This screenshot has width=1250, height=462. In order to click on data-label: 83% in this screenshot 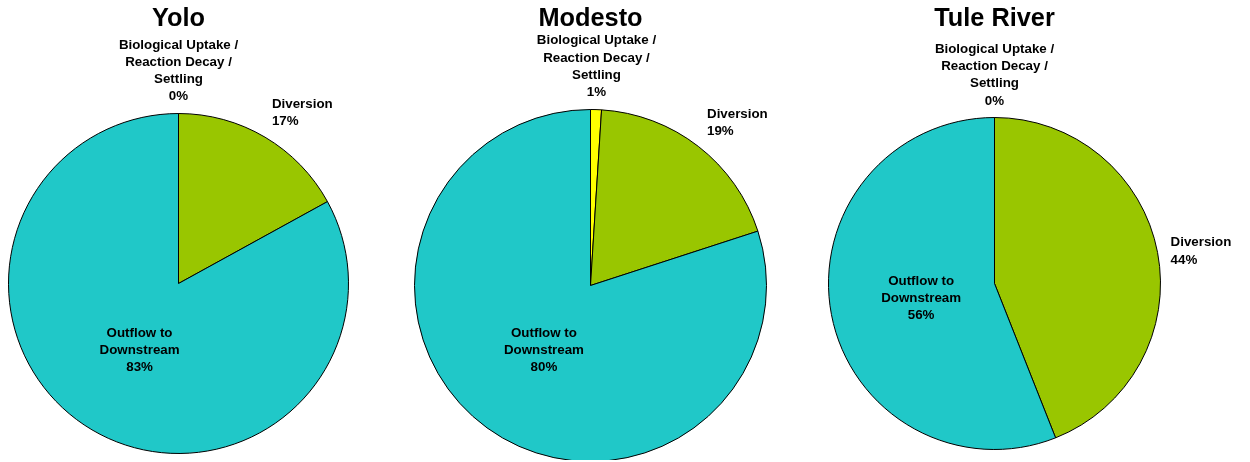, I will do `click(140, 367)`.